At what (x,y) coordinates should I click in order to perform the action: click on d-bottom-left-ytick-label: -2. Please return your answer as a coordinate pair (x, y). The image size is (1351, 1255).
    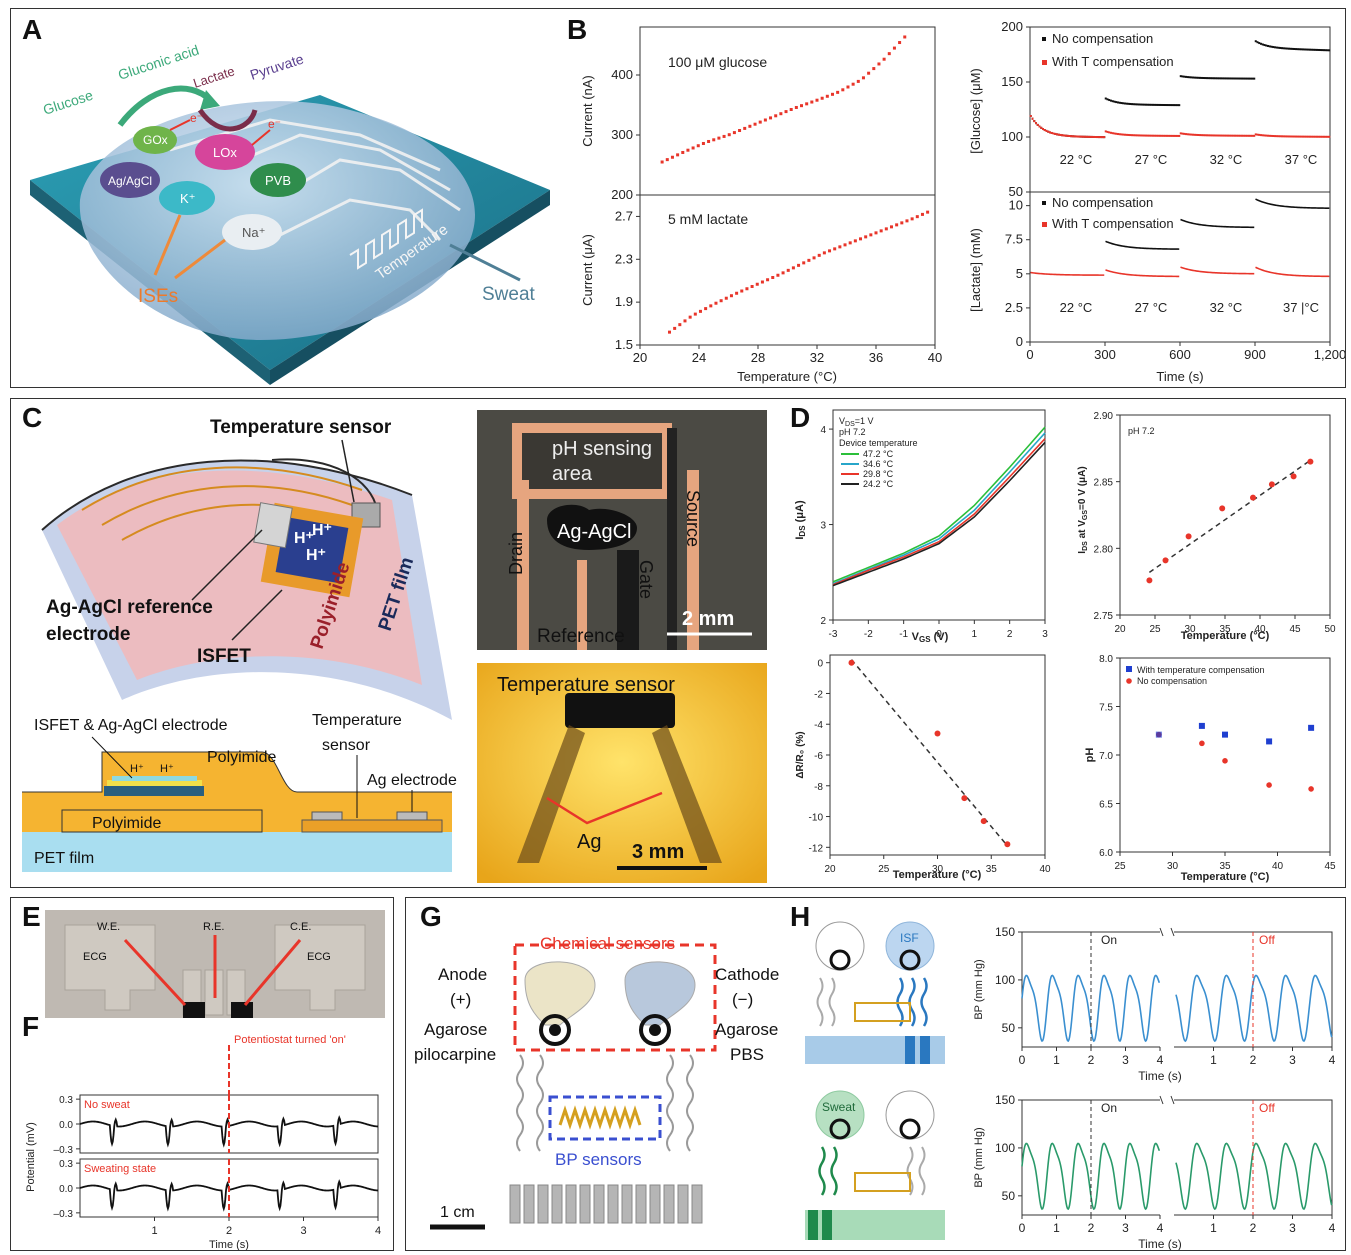
    Looking at the image, I should click on (818, 694).